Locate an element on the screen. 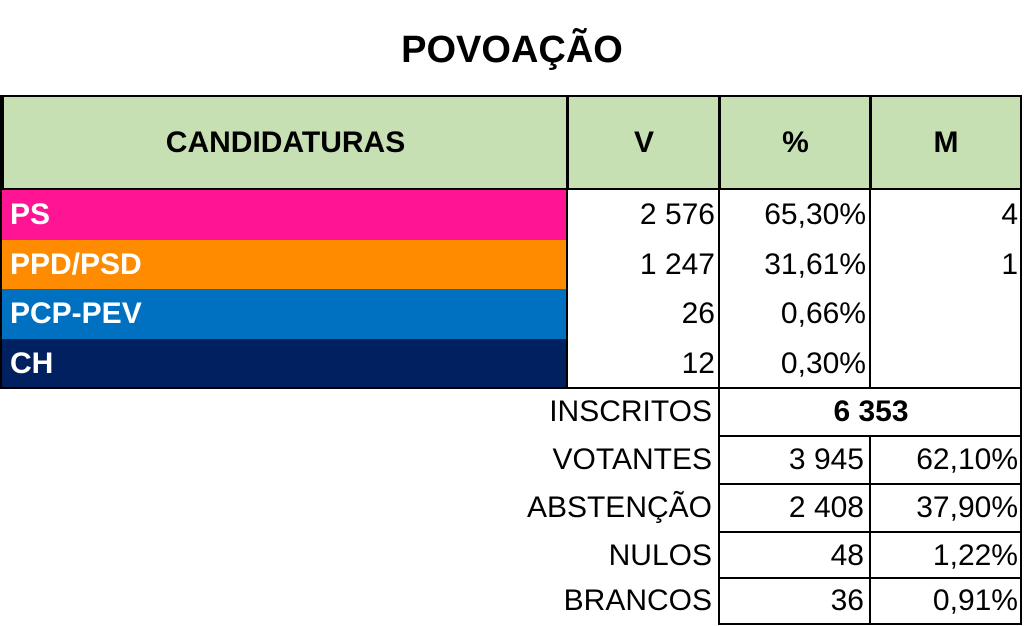 The image size is (1024, 626). party-percent: 65,30% is located at coordinates (815, 214).